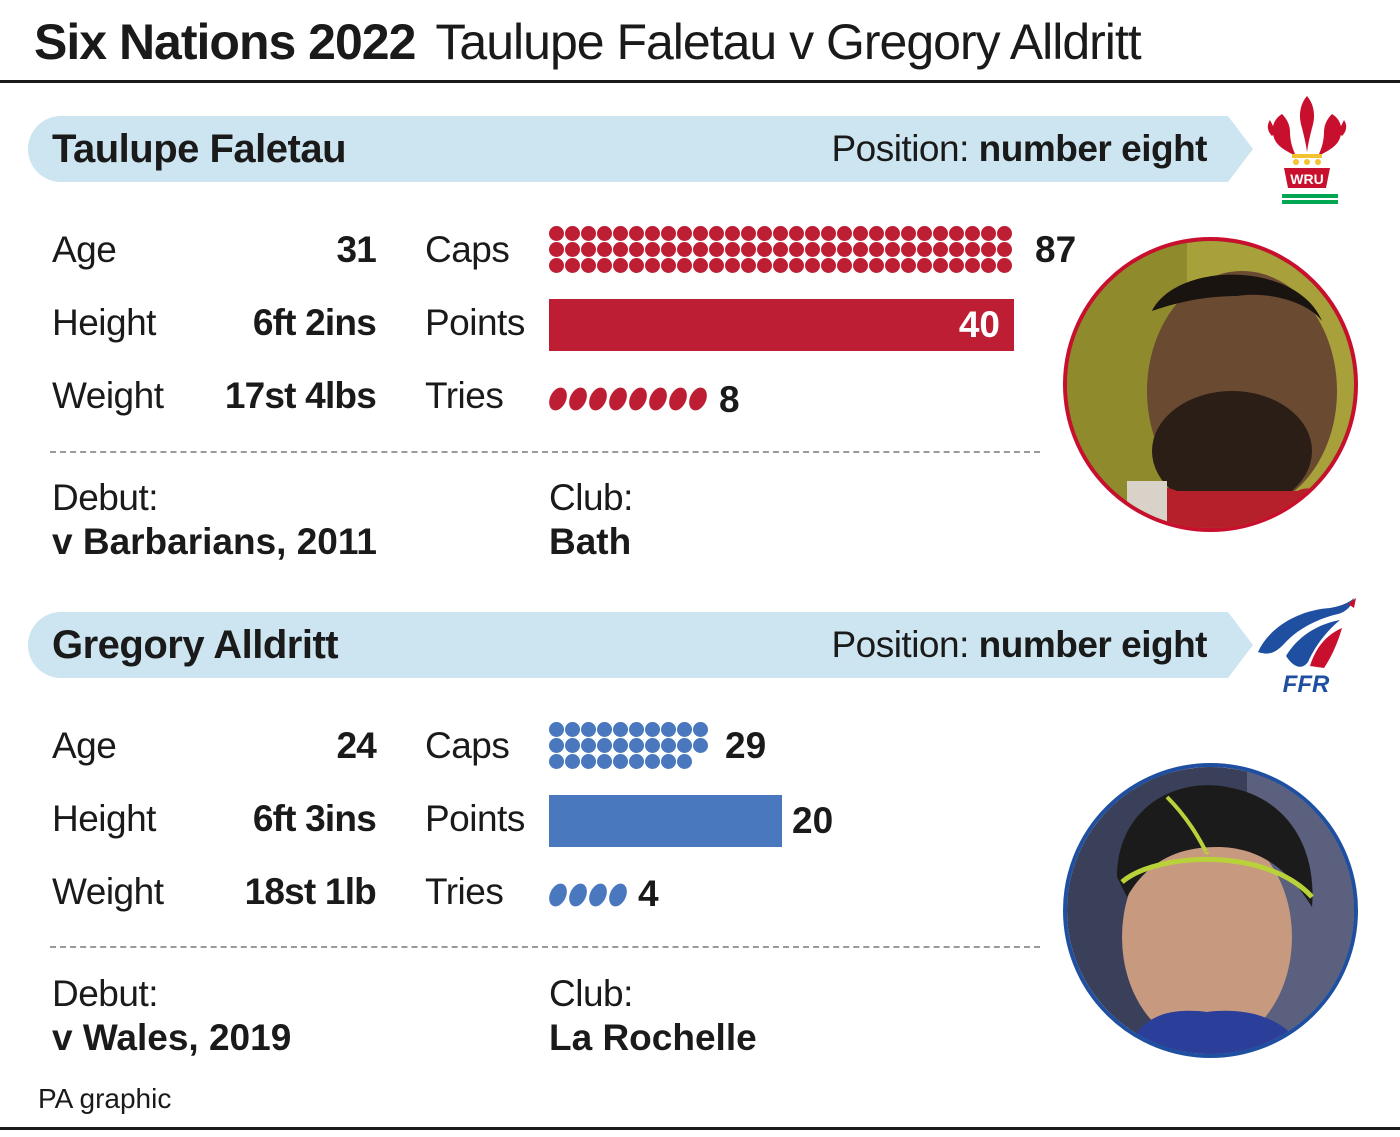  What do you see at coordinates (640, 149) in the screenshot?
I see `player1-banner` at bounding box center [640, 149].